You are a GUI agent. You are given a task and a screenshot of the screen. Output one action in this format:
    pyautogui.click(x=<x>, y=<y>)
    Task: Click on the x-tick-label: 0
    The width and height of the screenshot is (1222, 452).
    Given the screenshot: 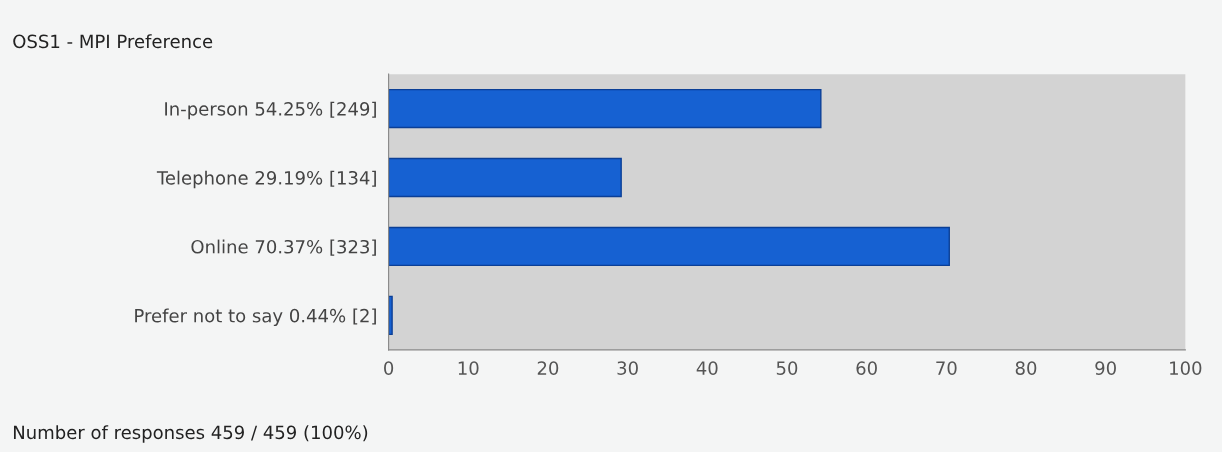 What is the action you would take?
    pyautogui.click(x=389, y=368)
    